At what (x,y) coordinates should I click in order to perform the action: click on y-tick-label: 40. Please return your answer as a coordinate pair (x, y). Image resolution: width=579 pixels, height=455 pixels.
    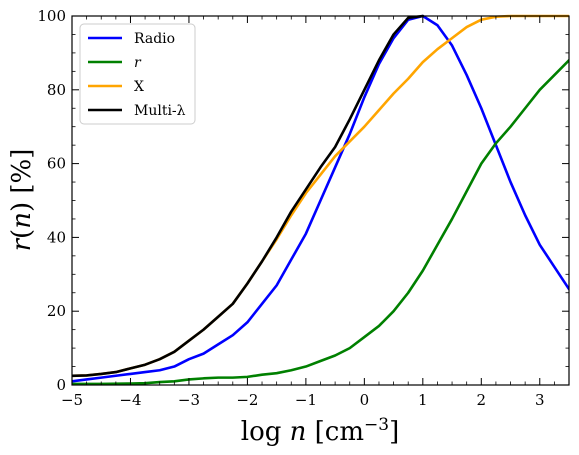
    Looking at the image, I should click on (56, 237).